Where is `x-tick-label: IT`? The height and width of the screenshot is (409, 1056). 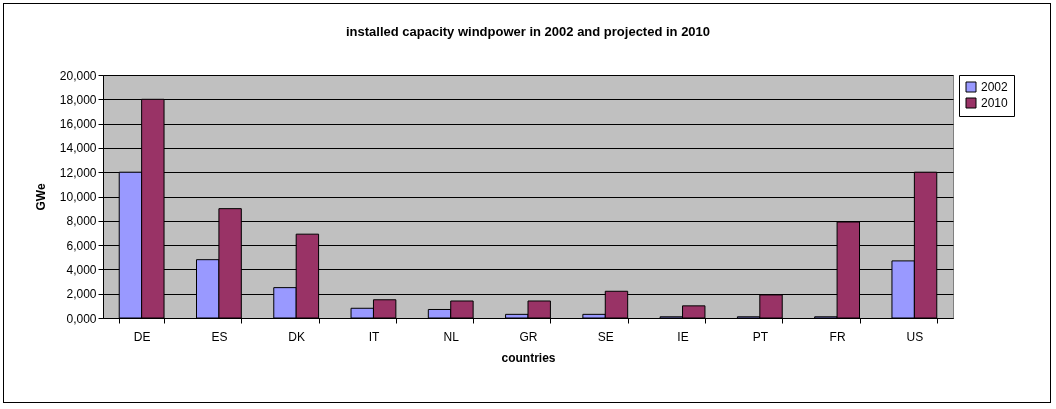 x-tick-label: IT is located at coordinates (374, 336).